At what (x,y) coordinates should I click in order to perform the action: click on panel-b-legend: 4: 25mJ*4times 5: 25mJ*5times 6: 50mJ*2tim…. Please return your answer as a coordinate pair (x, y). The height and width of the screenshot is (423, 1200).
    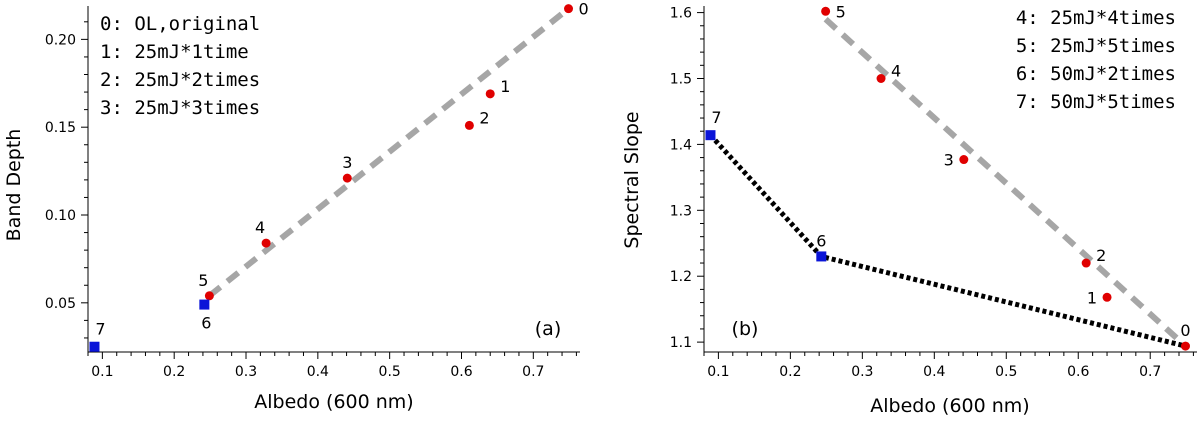
    Looking at the image, I should click on (1096, 60).